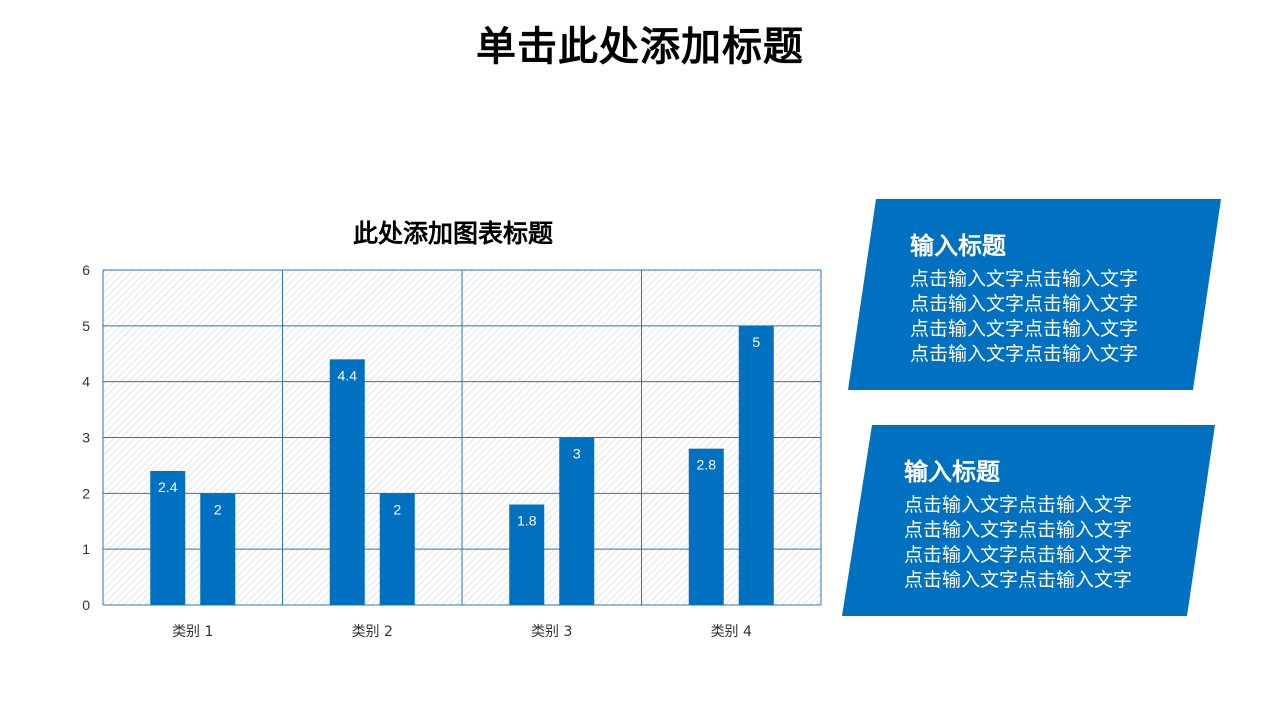 The width and height of the screenshot is (1280, 720). What do you see at coordinates (168, 487) in the screenshot?
I see `data-label: 2.4` at bounding box center [168, 487].